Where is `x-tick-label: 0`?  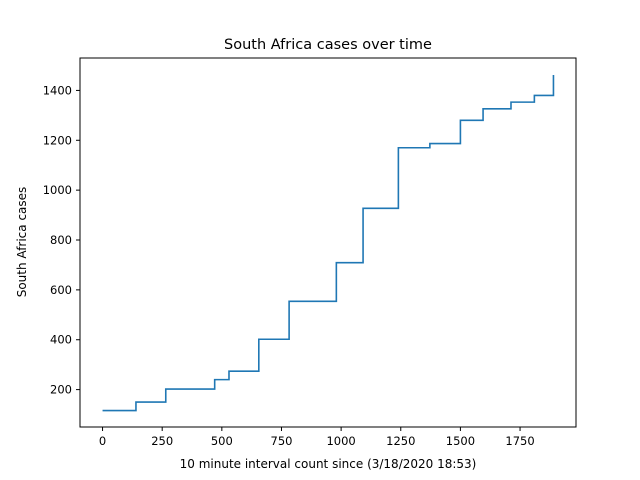
x-tick-label: 0 is located at coordinates (102, 441).